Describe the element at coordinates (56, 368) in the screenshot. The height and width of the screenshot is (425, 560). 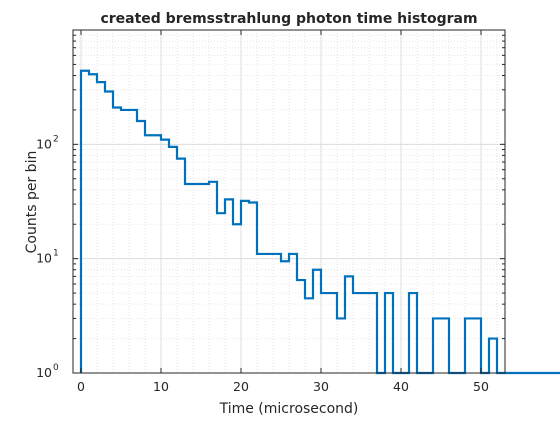
I see `y-tick-exponent: 0` at that location.